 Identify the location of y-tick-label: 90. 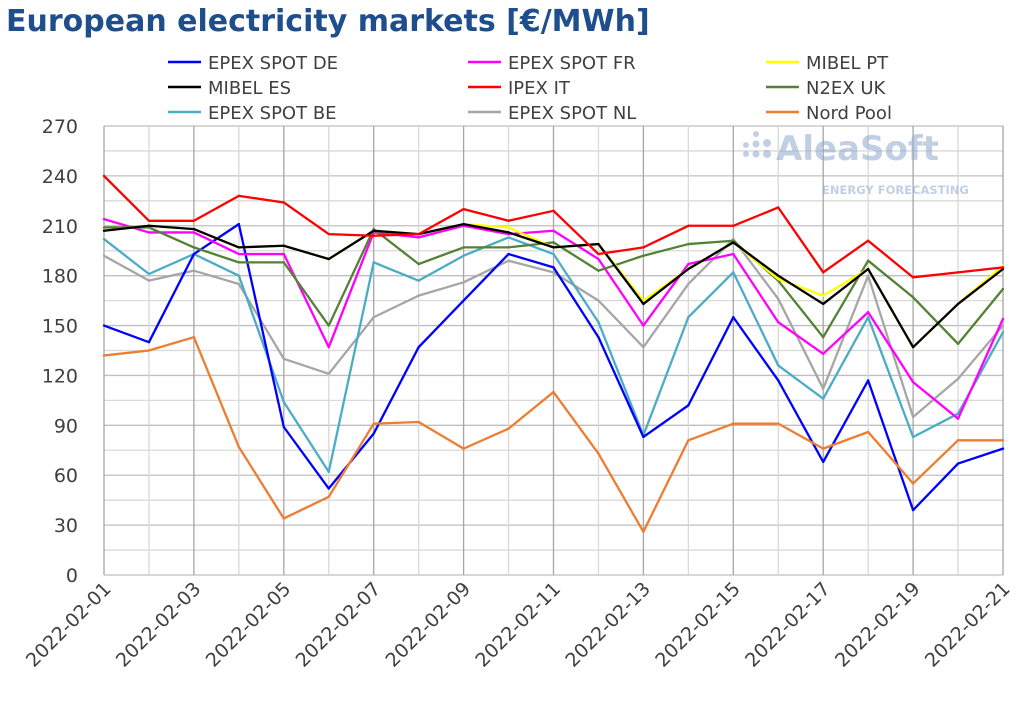
(66, 426).